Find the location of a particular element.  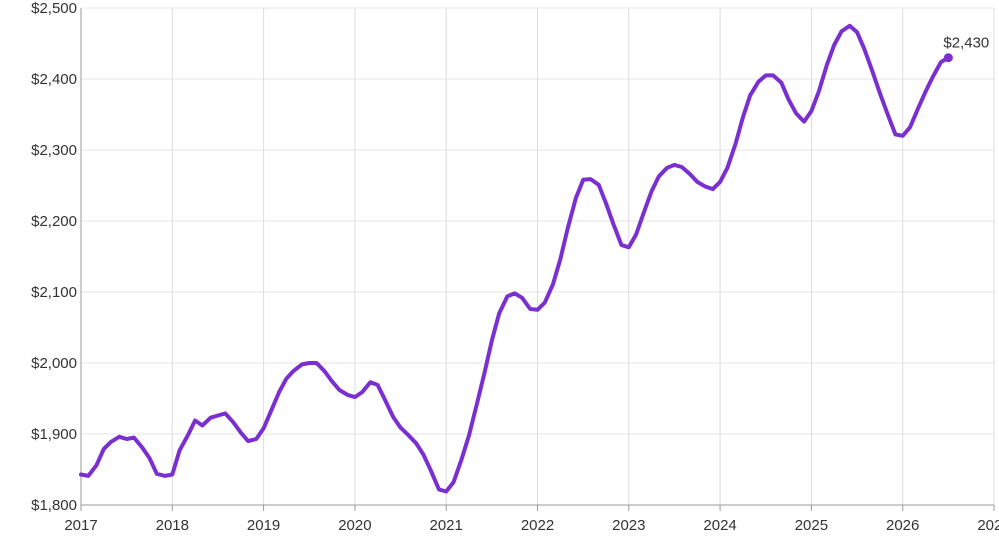

y-tick-label: $2,300 is located at coordinates (54, 150).